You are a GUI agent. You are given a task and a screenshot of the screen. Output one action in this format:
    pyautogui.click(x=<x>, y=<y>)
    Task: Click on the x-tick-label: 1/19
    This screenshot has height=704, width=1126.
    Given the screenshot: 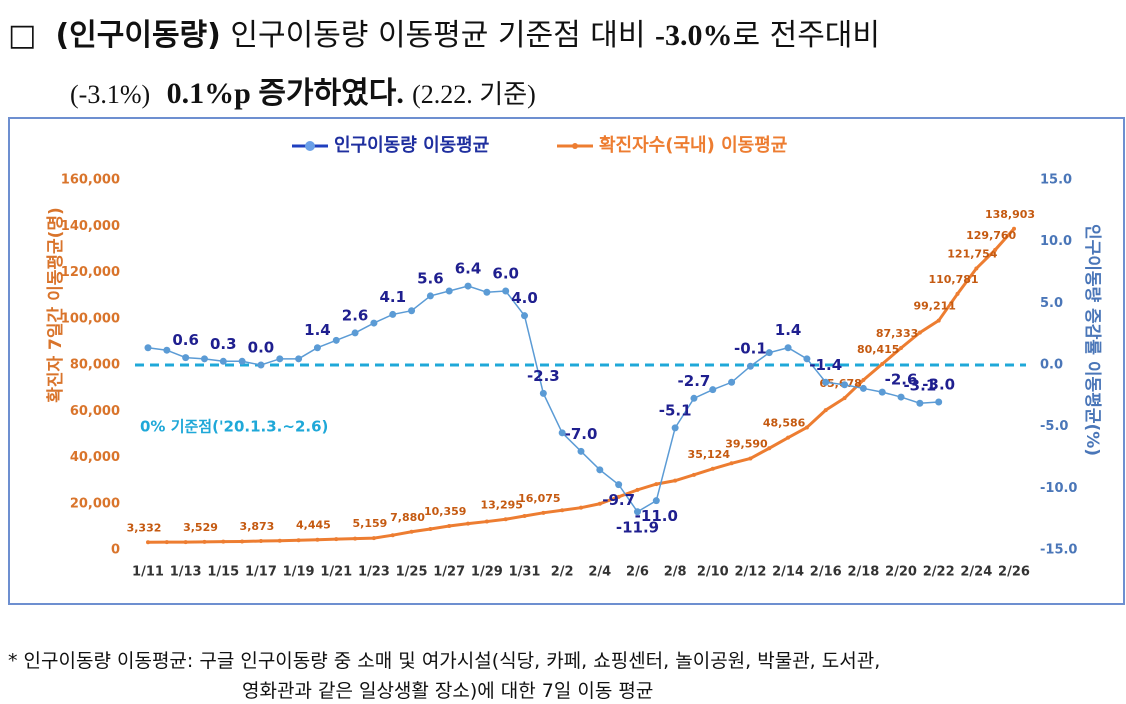 What is the action you would take?
    pyautogui.click(x=299, y=572)
    